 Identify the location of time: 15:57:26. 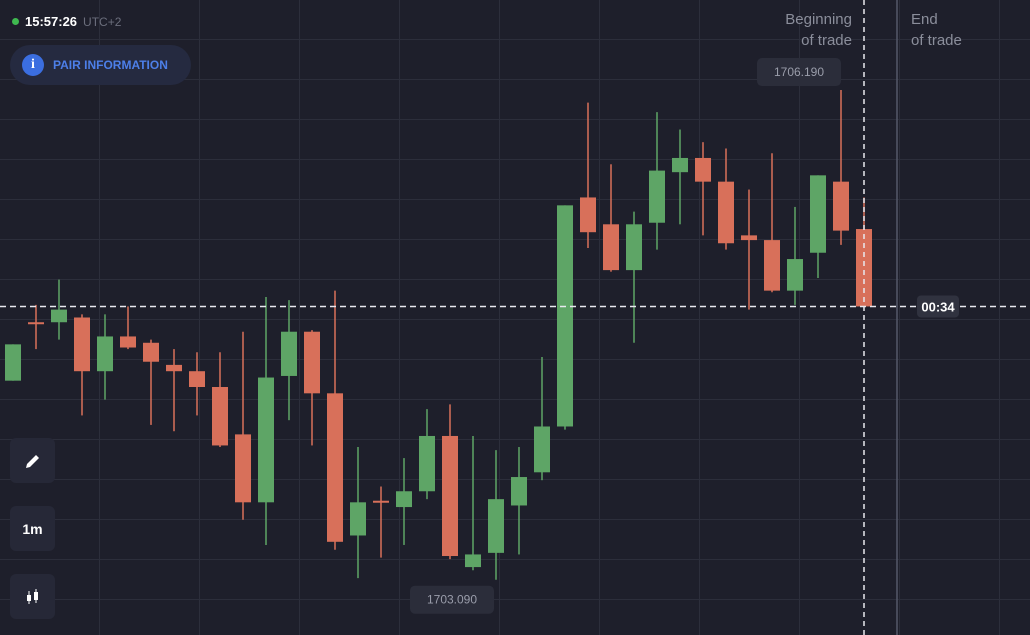
(51, 21).